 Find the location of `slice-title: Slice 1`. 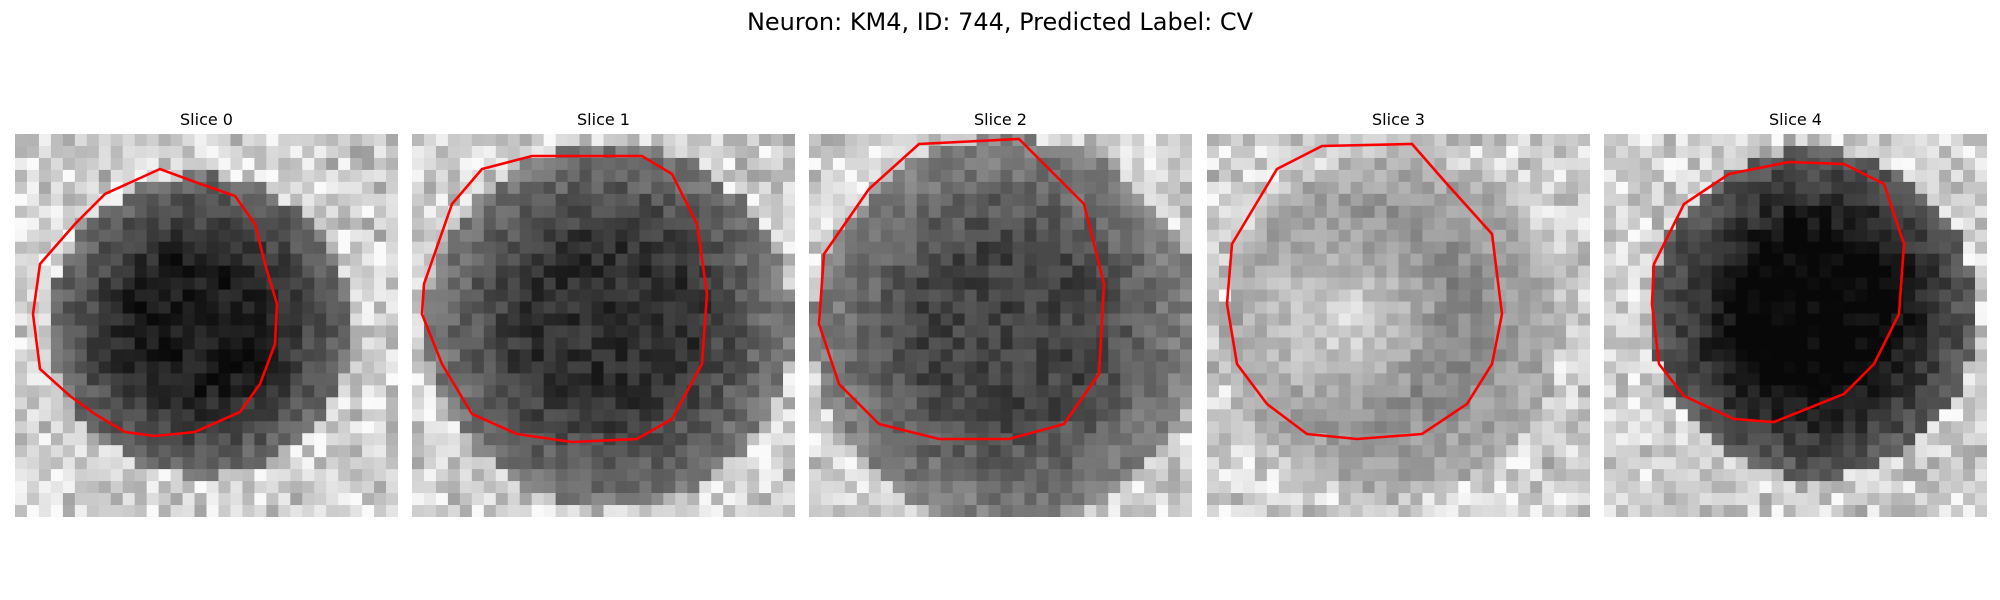

slice-title: Slice 1 is located at coordinates (603, 119).